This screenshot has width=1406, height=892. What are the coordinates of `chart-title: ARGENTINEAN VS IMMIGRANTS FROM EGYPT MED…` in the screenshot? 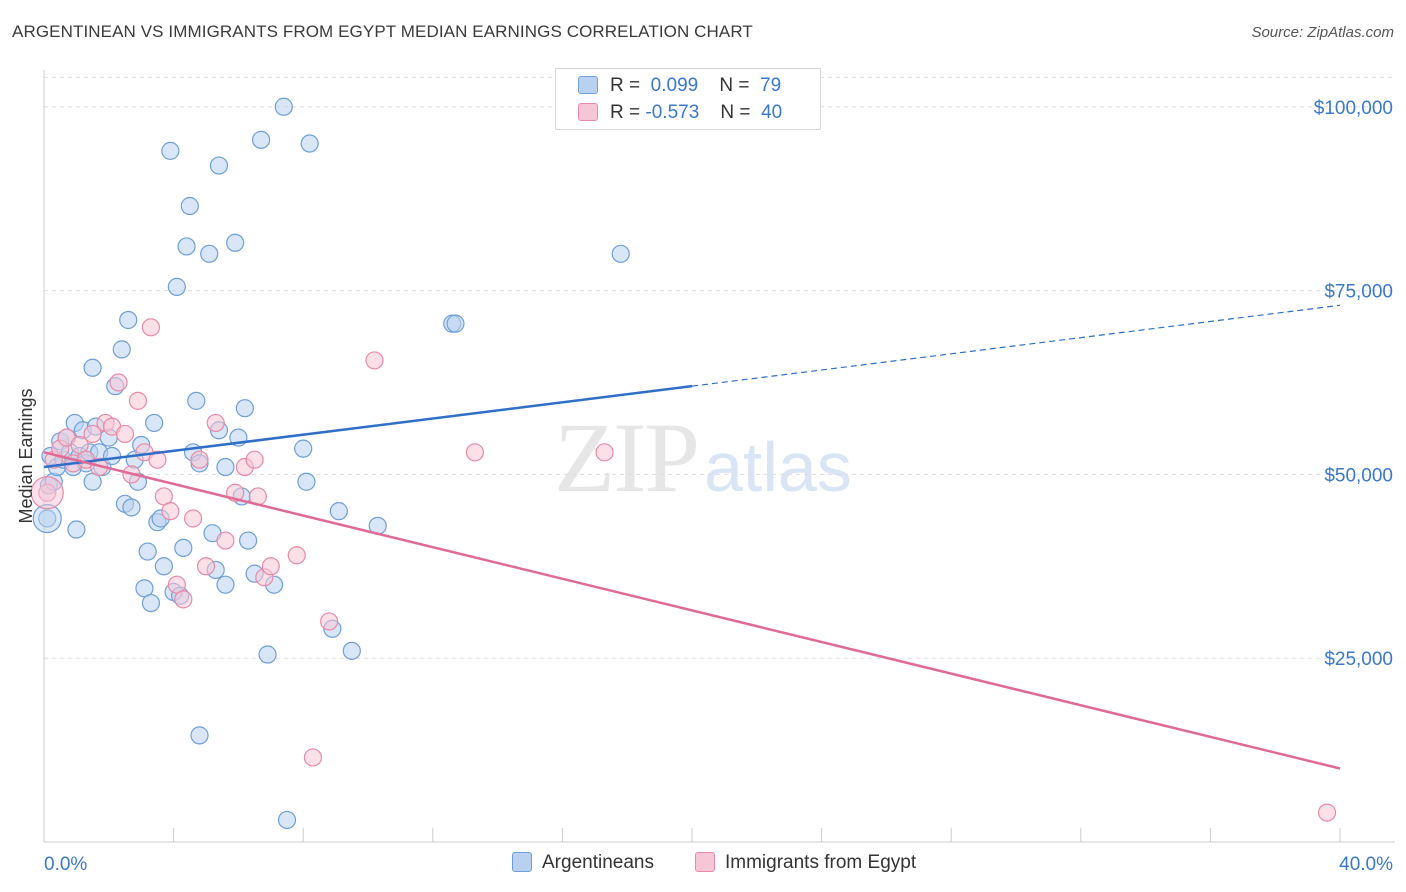 It's located at (382, 31).